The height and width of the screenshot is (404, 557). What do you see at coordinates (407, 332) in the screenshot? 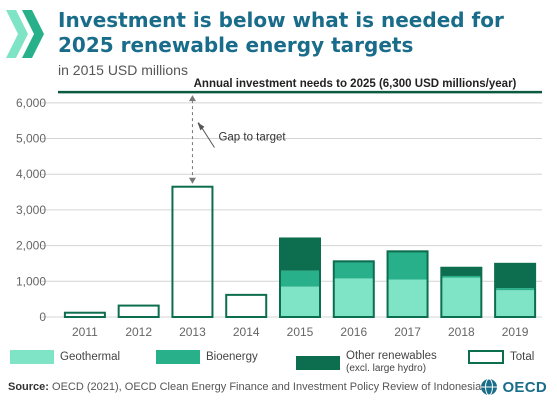
I see `x-tick-label: 2017` at bounding box center [407, 332].